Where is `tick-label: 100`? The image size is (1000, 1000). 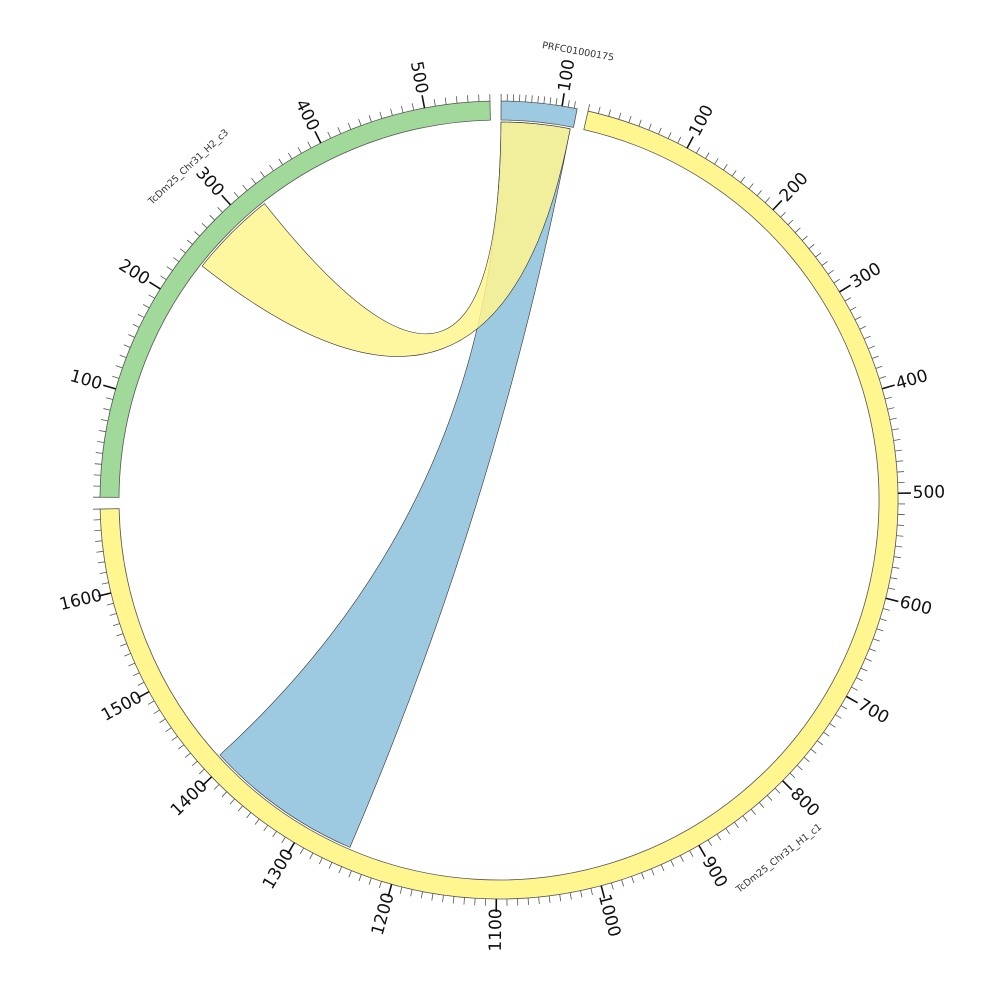
tick-label: 100 is located at coordinates (567, 75).